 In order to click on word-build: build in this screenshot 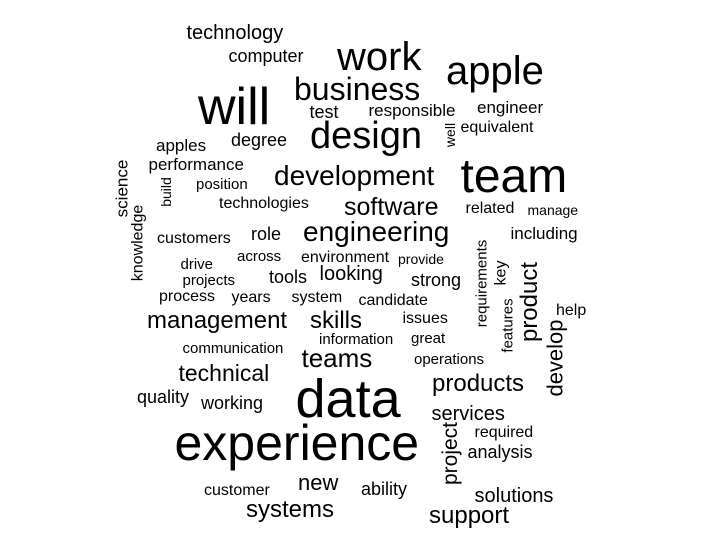, I will do `click(165, 192)`.